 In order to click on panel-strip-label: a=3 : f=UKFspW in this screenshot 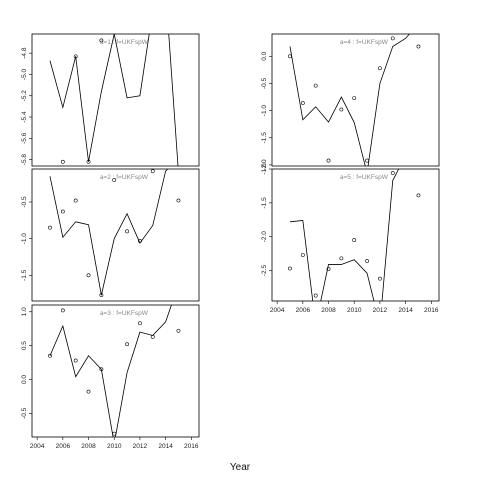, I will do `click(124, 313)`.